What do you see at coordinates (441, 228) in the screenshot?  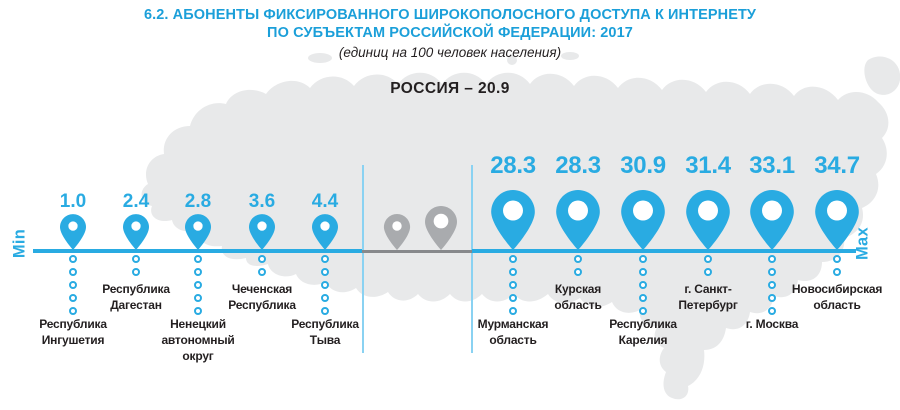 I see `location-pin-icon-gray-large` at bounding box center [441, 228].